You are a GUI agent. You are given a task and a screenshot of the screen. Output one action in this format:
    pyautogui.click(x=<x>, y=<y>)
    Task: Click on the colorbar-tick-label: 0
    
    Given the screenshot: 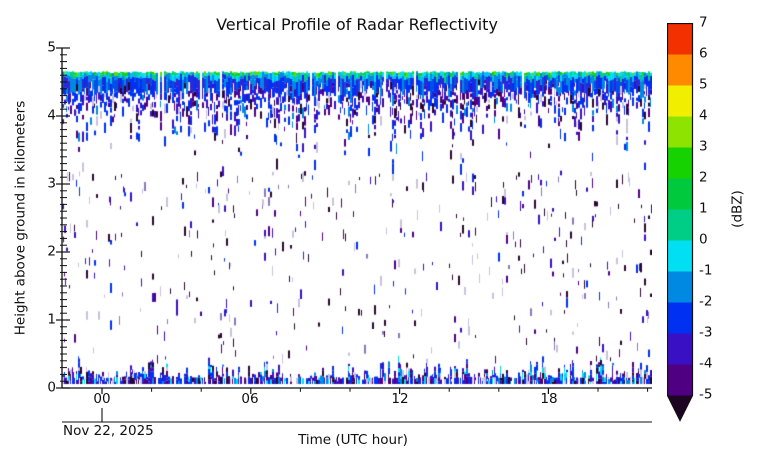 What is the action you would take?
    pyautogui.click(x=703, y=239)
    